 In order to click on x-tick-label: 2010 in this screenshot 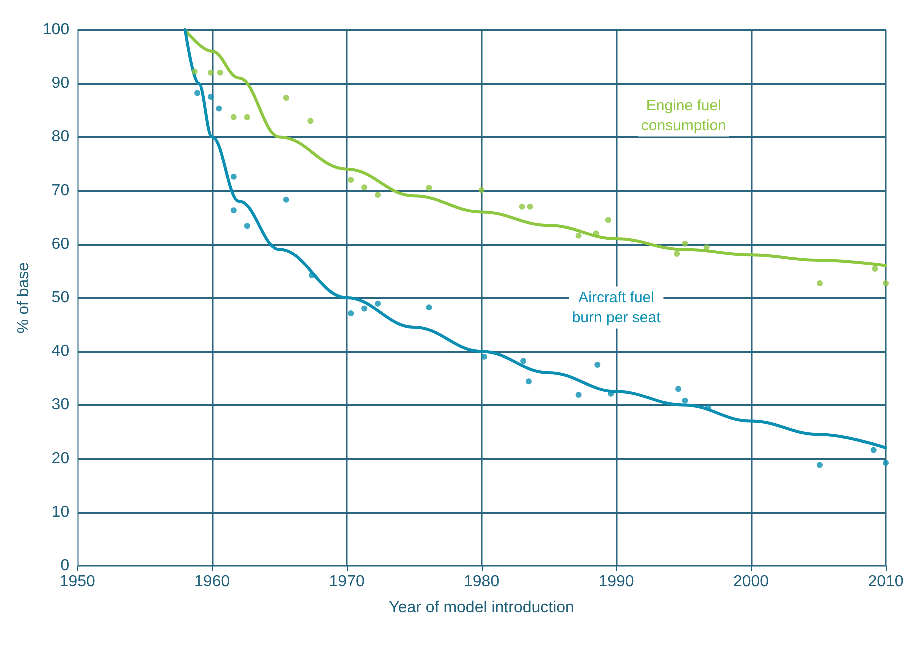, I will do `click(886, 582)`.